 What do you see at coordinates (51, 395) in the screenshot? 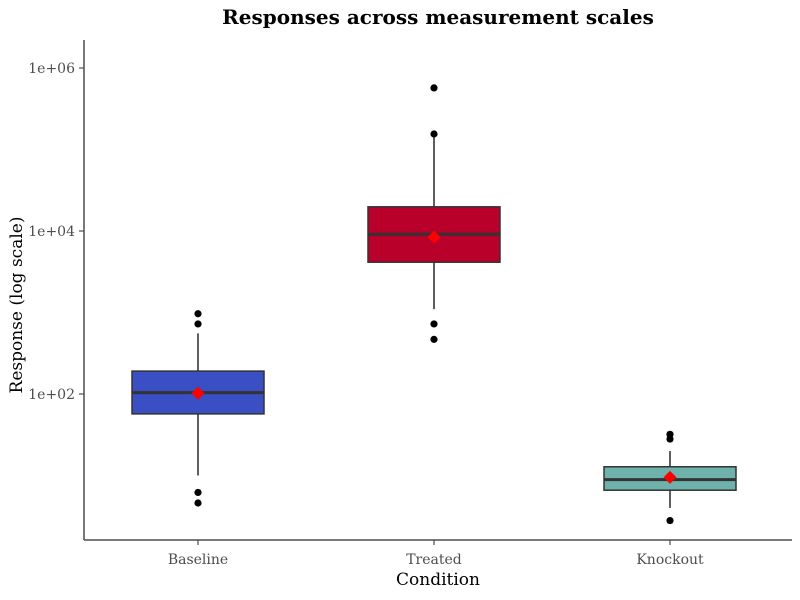
I see `y-tick-label: 1e+02` at bounding box center [51, 395].